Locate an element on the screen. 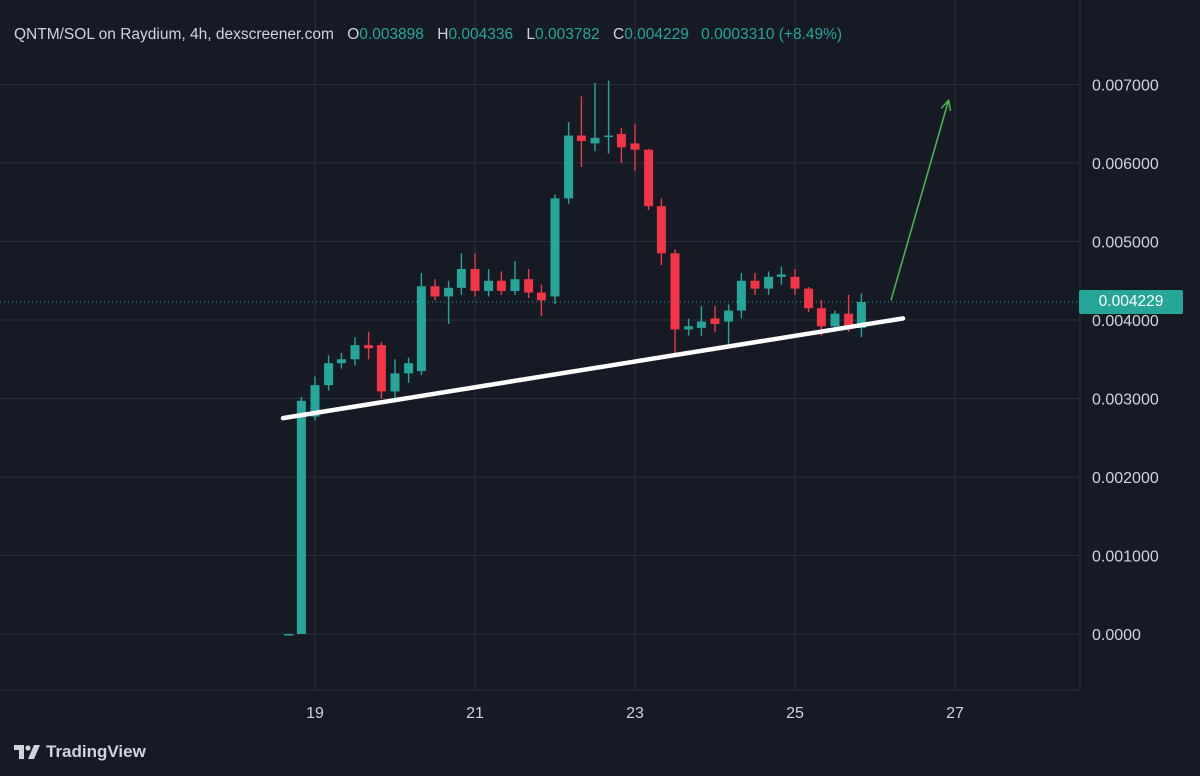 This screenshot has width=1200, height=776. close-key: C is located at coordinates (619, 34).